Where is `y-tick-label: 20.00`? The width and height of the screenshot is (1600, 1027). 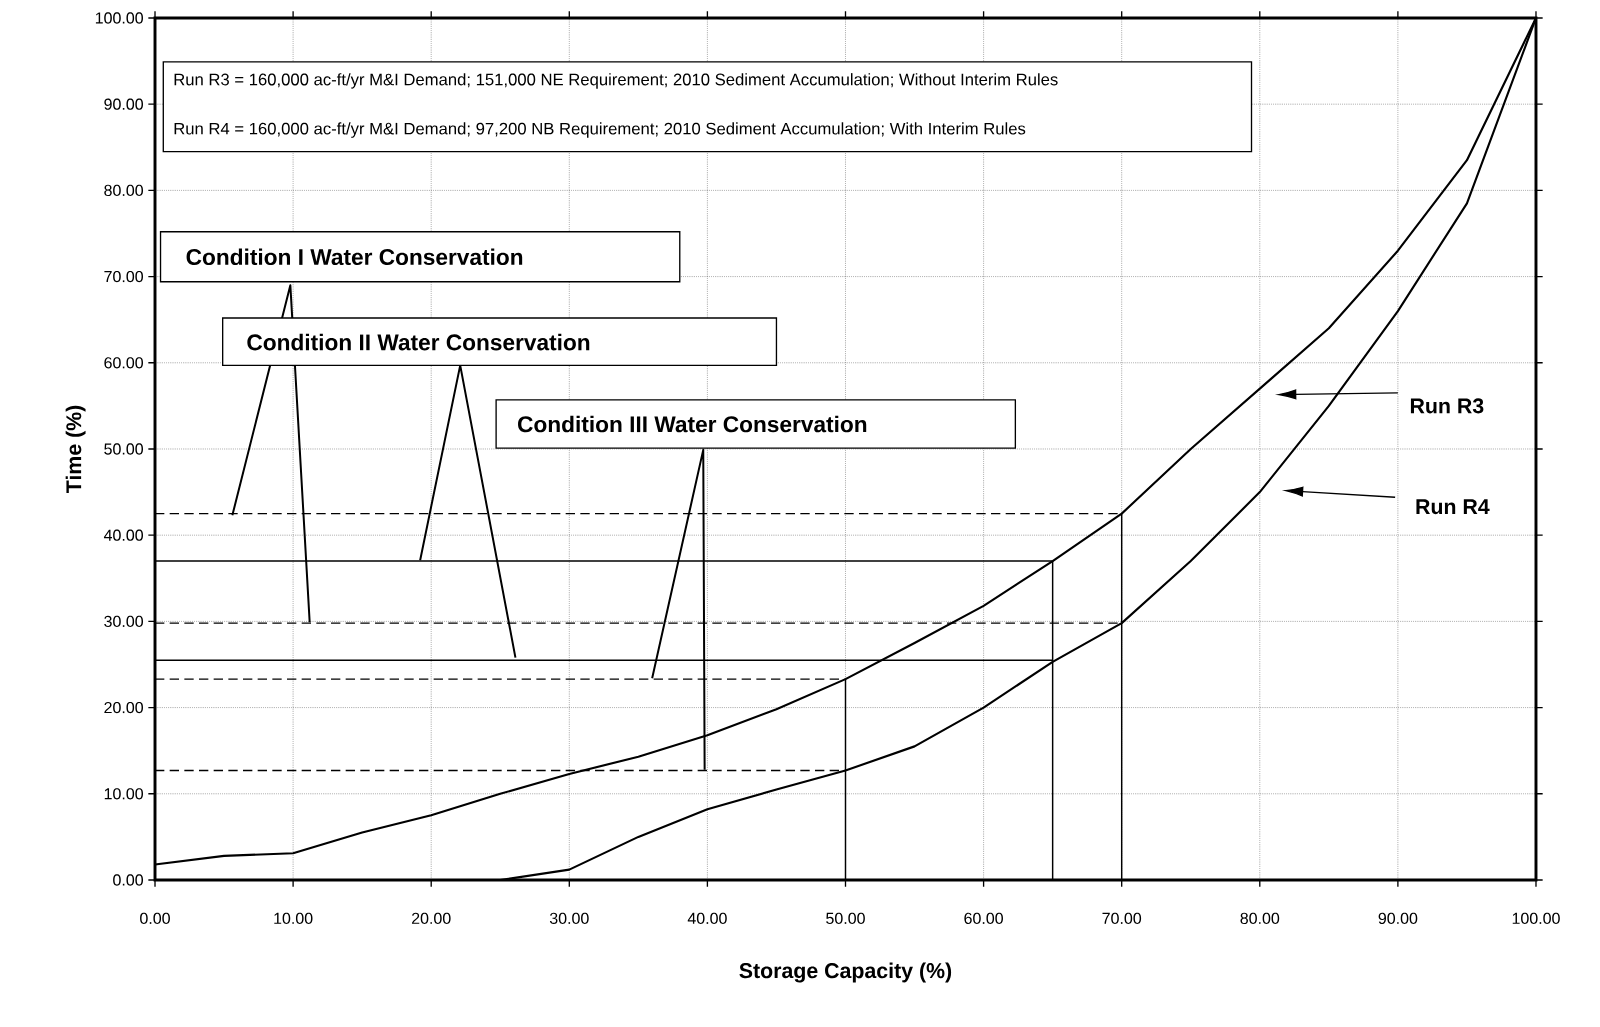
y-tick-label: 20.00 is located at coordinates (124, 707).